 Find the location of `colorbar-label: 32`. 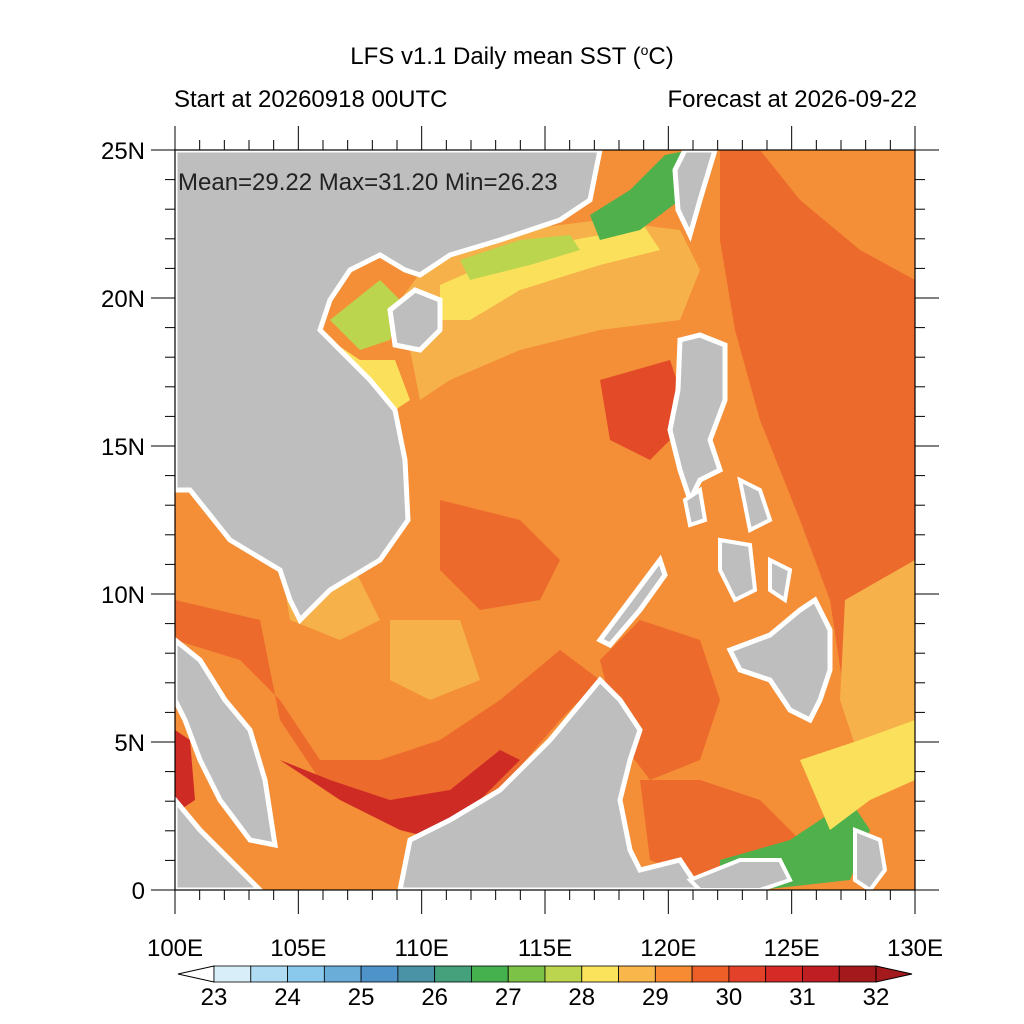

colorbar-label: 32 is located at coordinates (876, 997).